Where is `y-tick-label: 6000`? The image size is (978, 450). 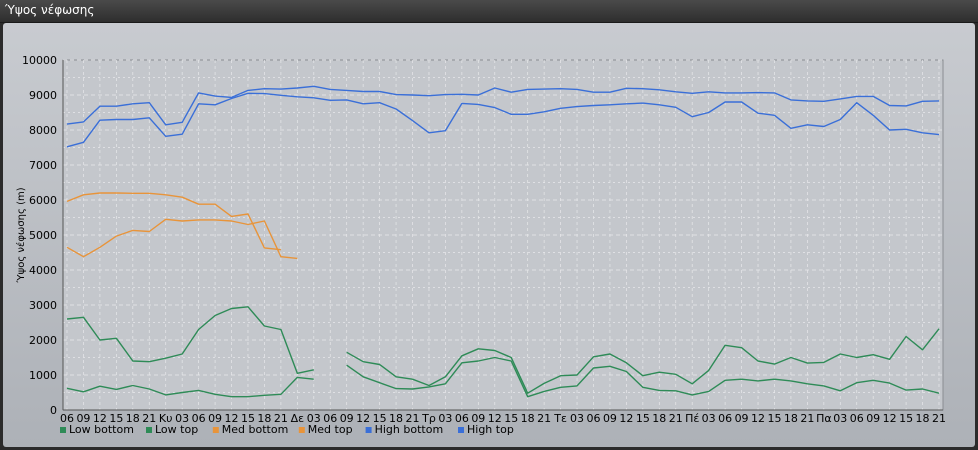 y-tick-label: 6000 is located at coordinates (43, 200).